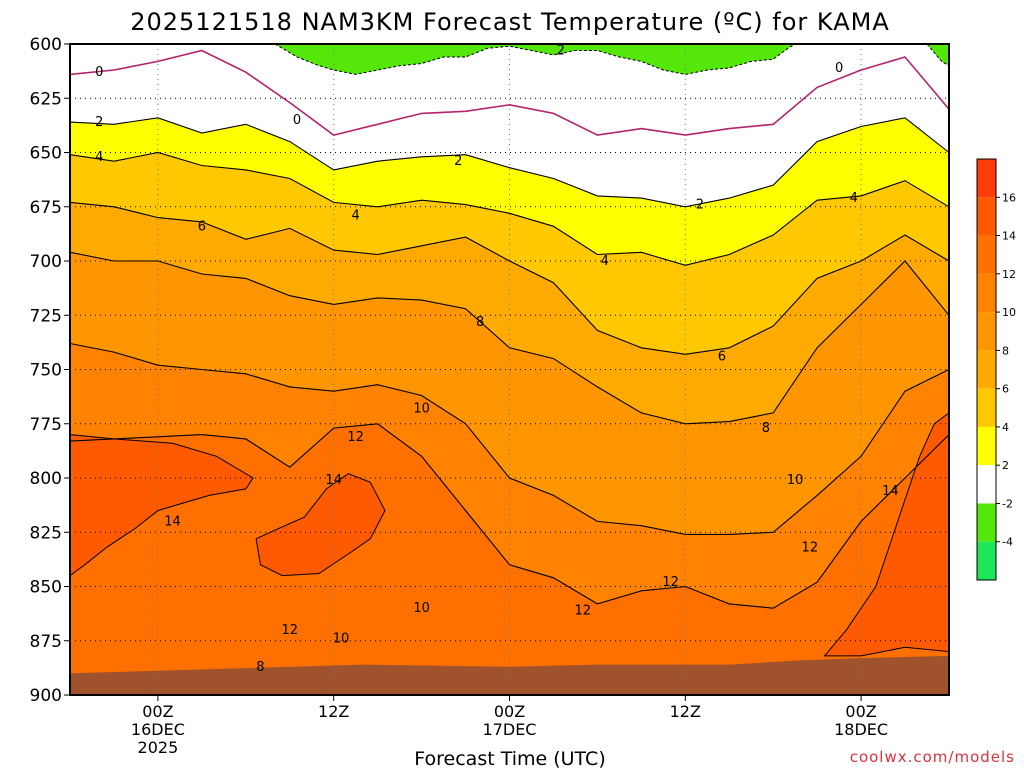 The width and height of the screenshot is (1024, 768). I want to click on colorbar-label: 10, so click(1009, 312).